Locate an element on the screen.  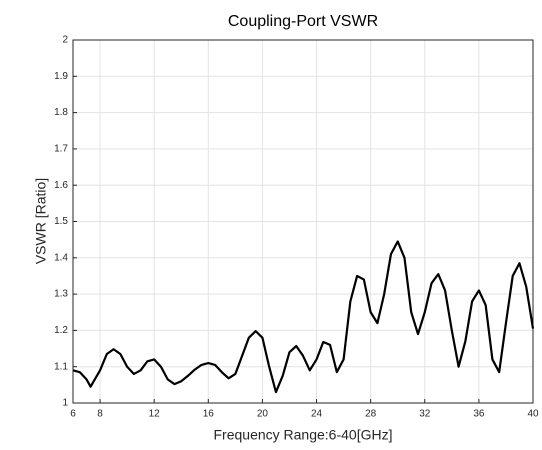
x-axis-label: Frequency Range:6-40[GHz] is located at coordinates (303, 435).